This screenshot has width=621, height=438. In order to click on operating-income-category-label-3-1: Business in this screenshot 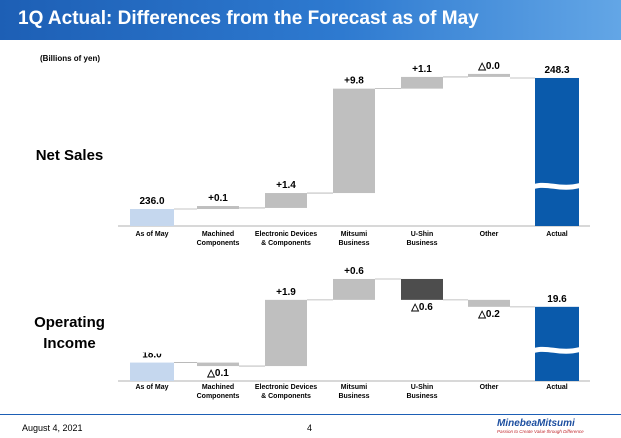, I will do `click(353, 396)`.